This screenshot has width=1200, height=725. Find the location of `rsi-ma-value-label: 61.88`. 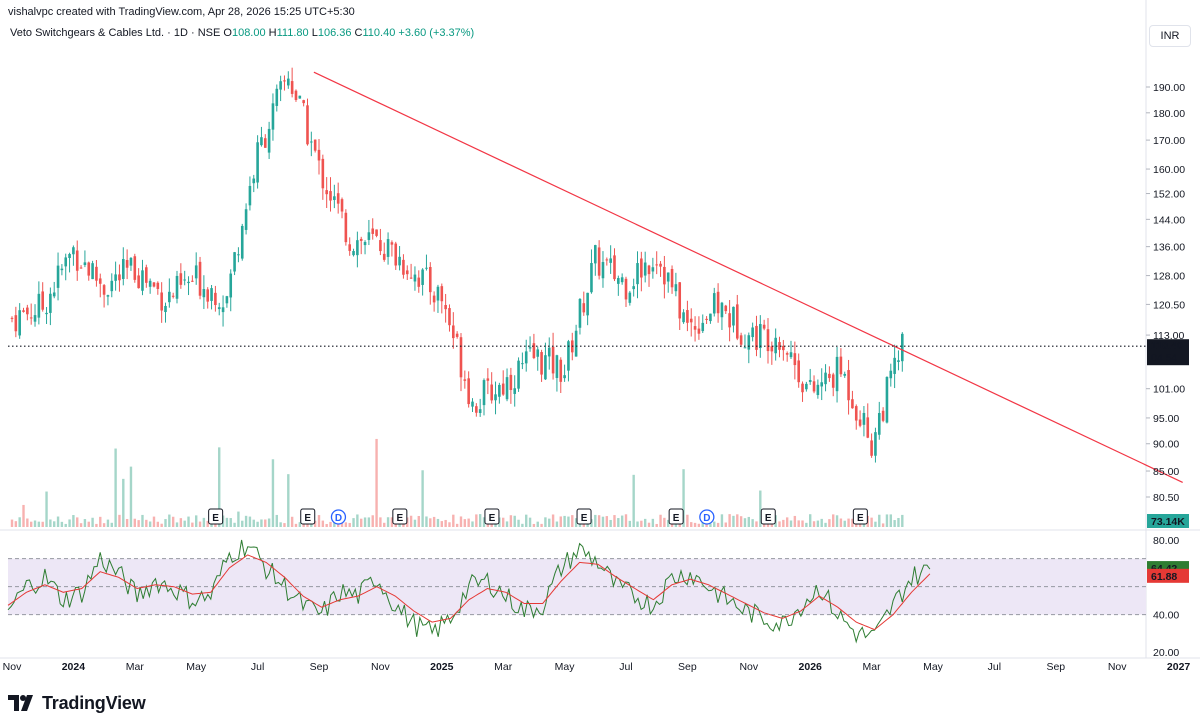

rsi-ma-value-label: 61.88 is located at coordinates (1164, 577).